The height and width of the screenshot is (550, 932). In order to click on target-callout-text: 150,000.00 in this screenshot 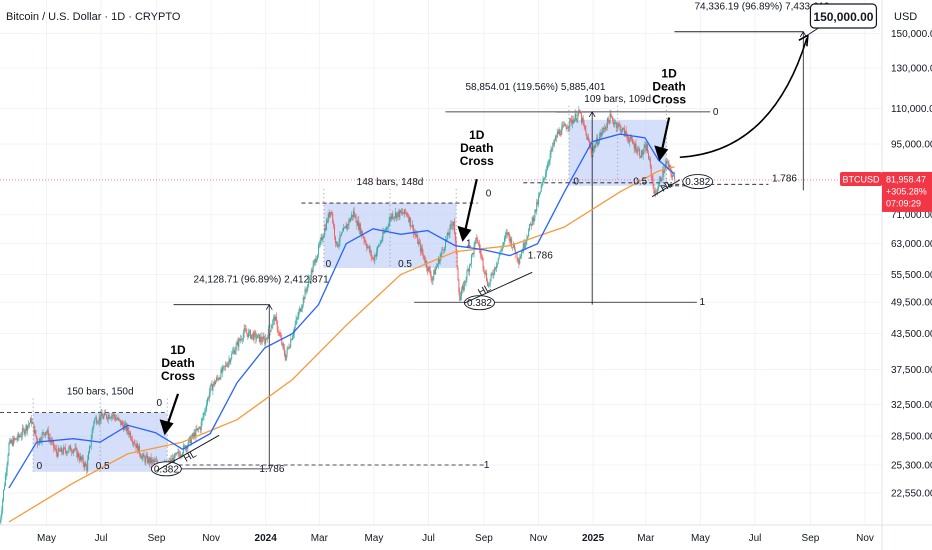, I will do `click(843, 17)`.